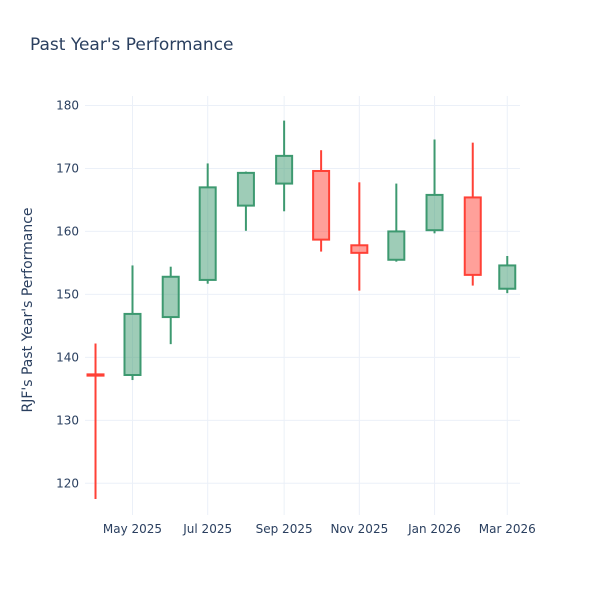 The height and width of the screenshot is (600, 600). I want to click on x-tick-label: Jul 2025, so click(207, 529).